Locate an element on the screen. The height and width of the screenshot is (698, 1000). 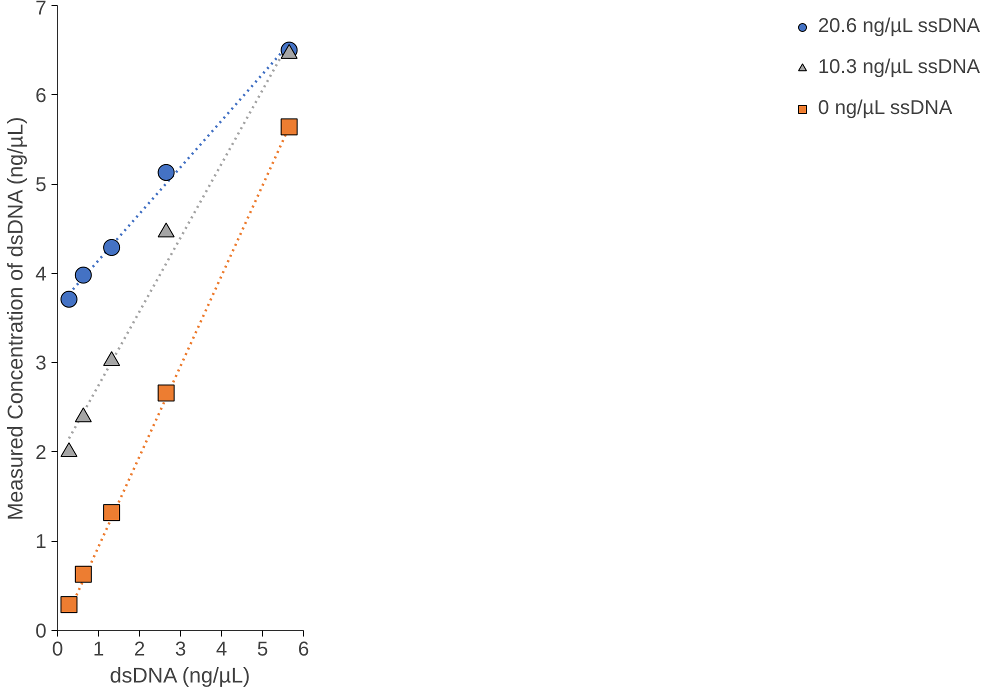
x-tick-label: 5 is located at coordinates (262, 649).